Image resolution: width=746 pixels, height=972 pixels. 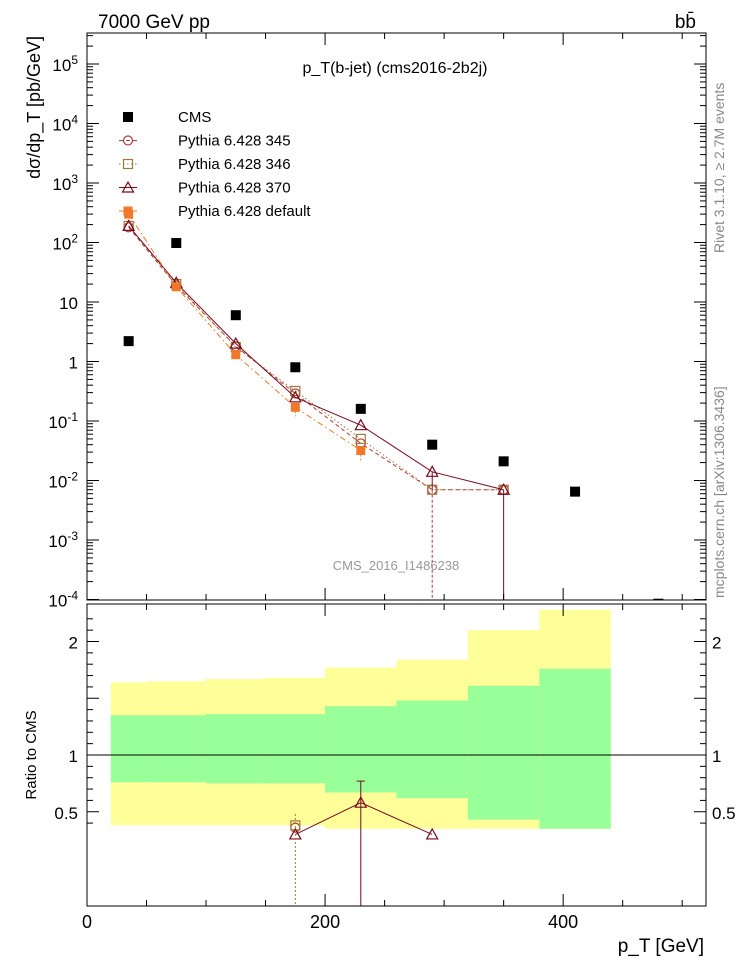 What do you see at coordinates (63, 540) in the screenshot?
I see `y-tick-label: 10⁻³` at bounding box center [63, 540].